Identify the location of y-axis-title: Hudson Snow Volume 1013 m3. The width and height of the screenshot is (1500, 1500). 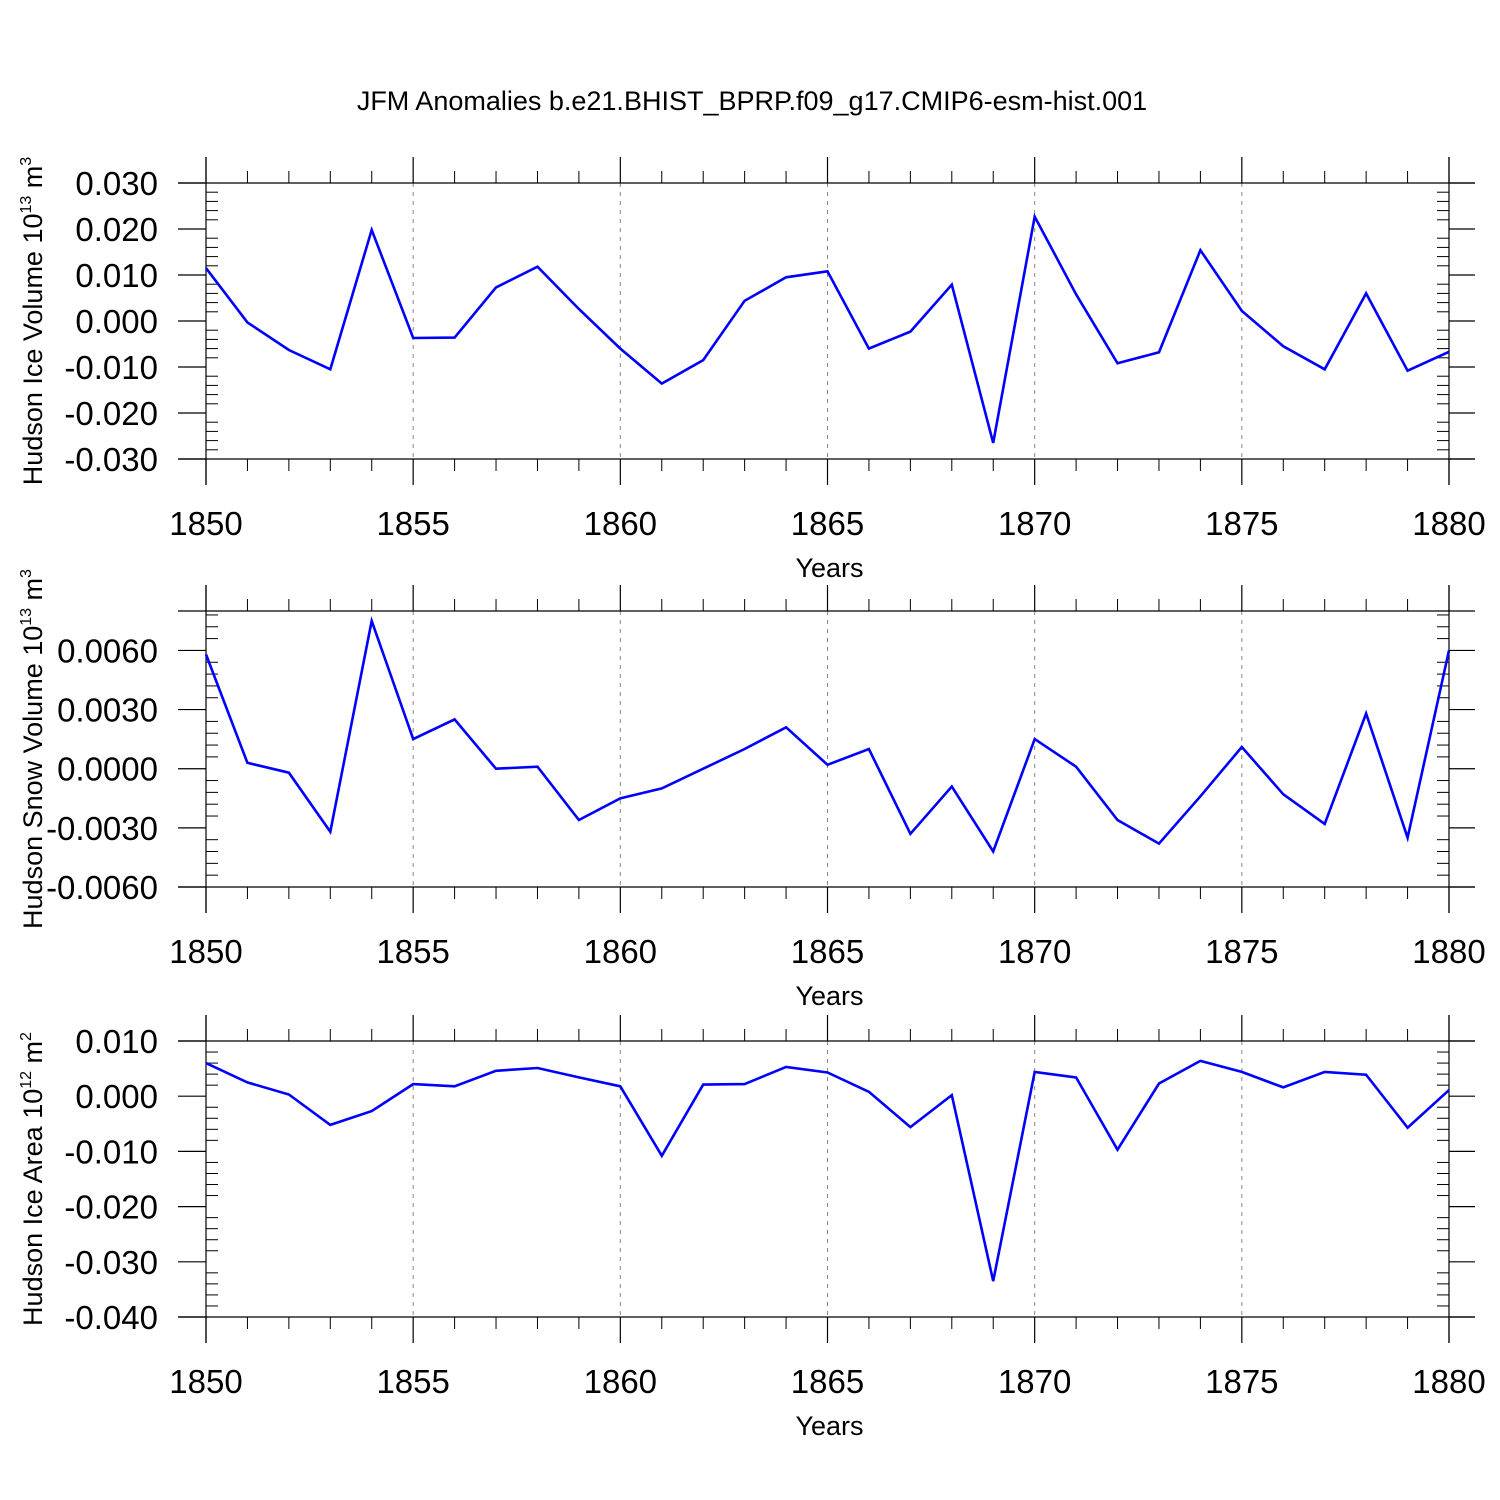
(33, 749).